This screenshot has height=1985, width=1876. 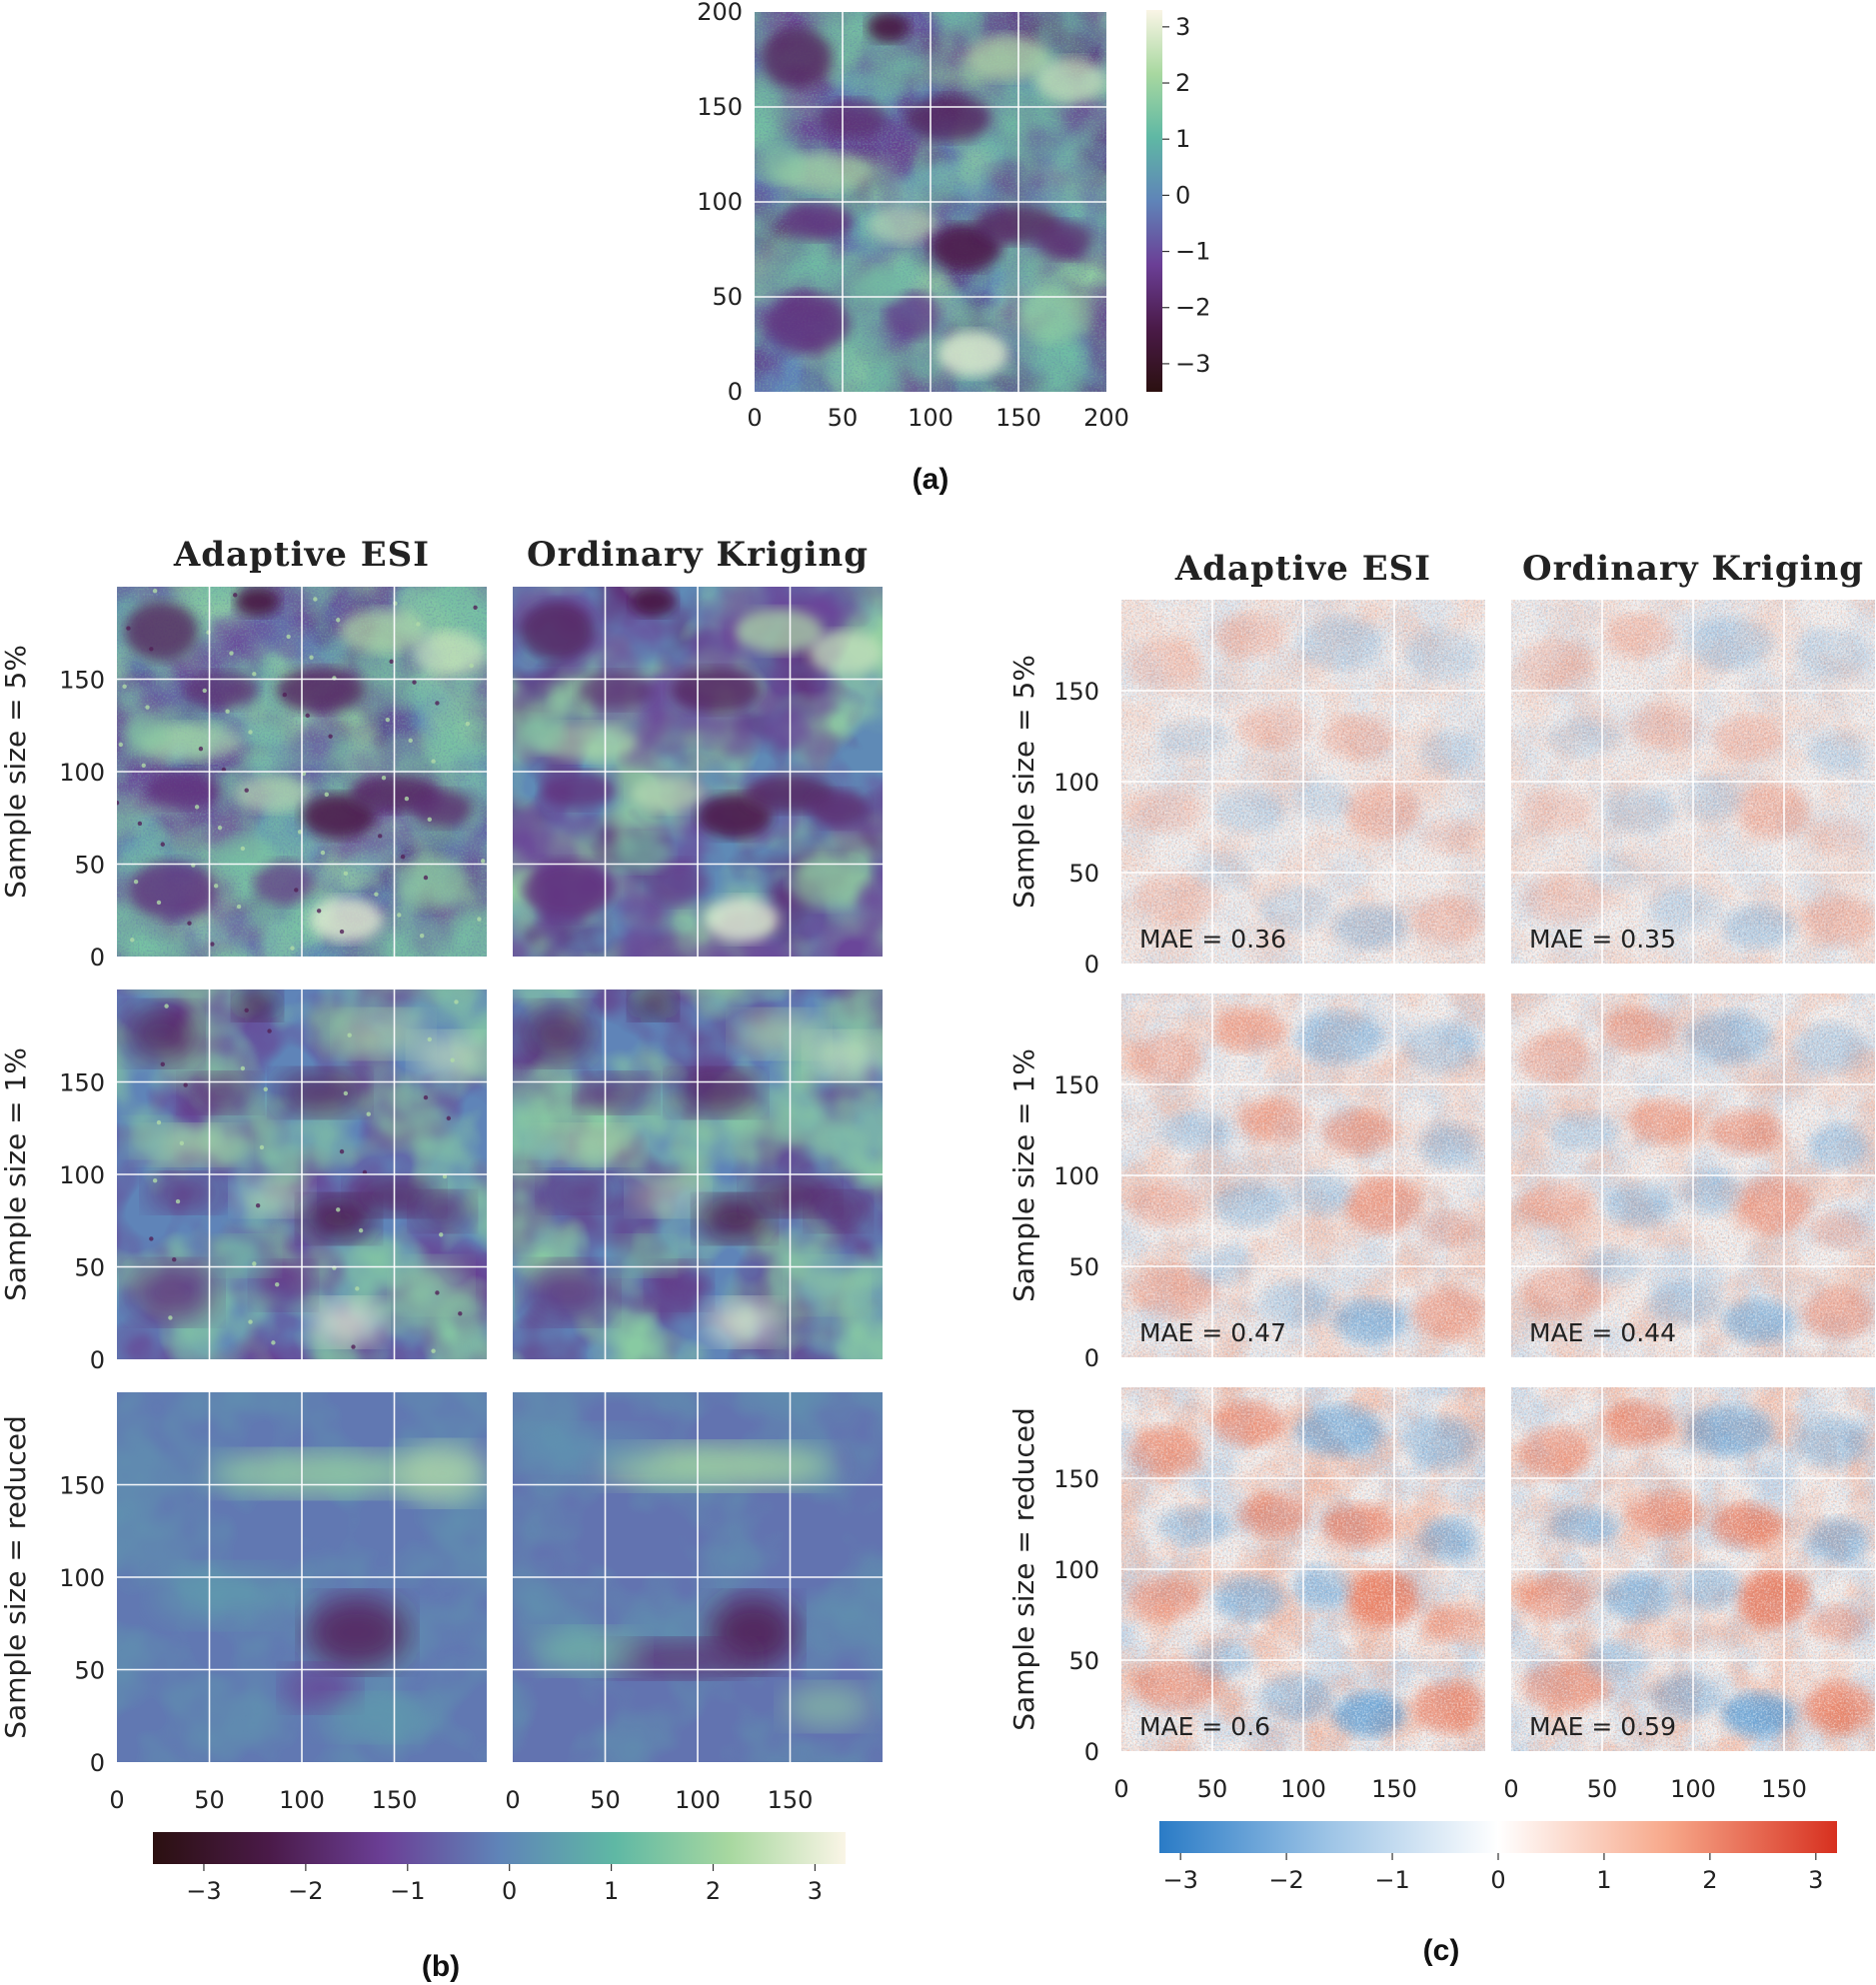 What do you see at coordinates (1212, 939) in the screenshot?
I see `mae-annotation: MAE = 0.36` at bounding box center [1212, 939].